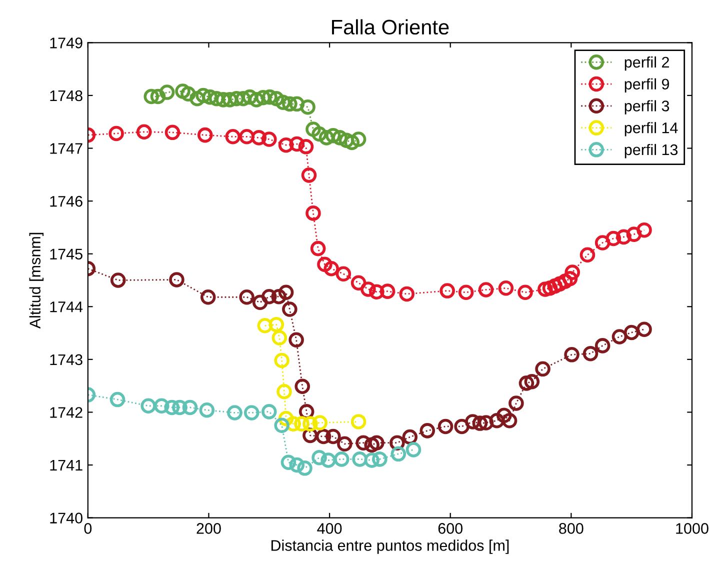  Describe the element at coordinates (88, 528) in the screenshot. I see `x-tick-label: 0` at that location.